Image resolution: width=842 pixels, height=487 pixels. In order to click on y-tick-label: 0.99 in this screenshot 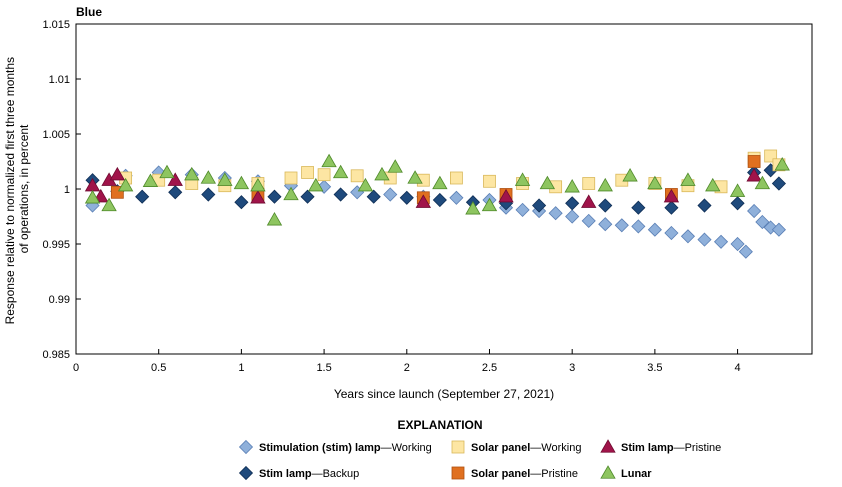, I will do `click(59, 300)`.